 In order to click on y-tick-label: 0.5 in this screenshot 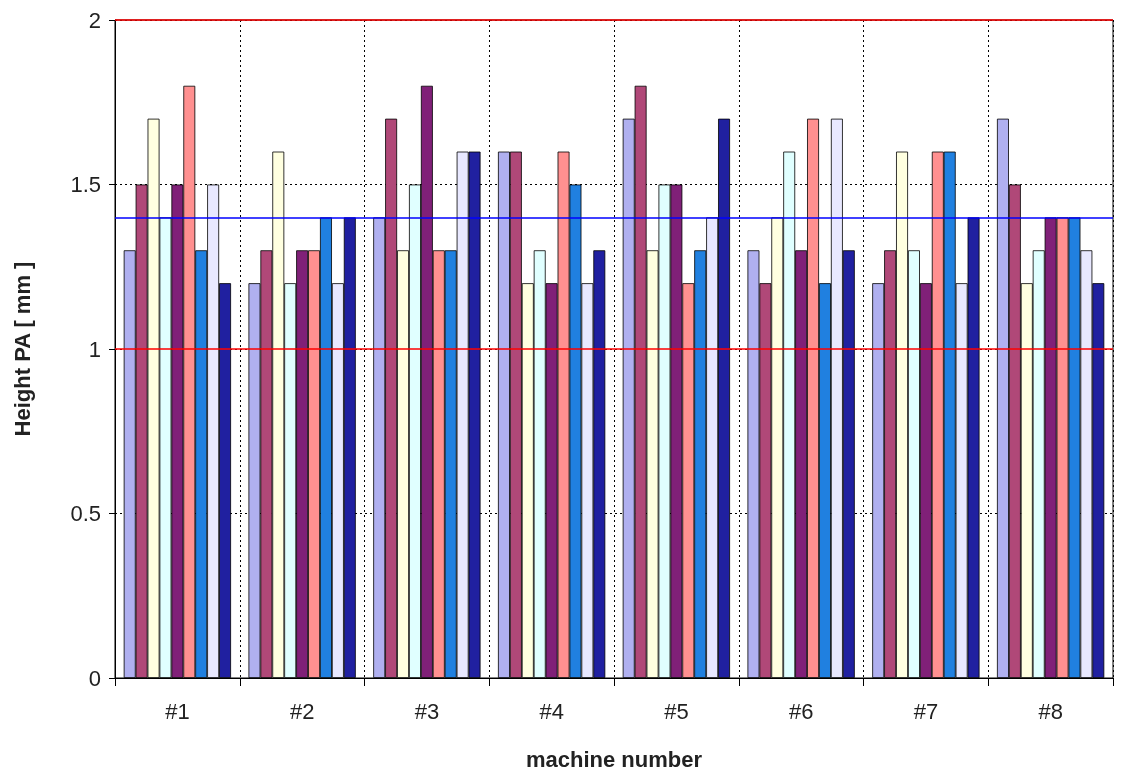, I will do `click(85, 513)`.